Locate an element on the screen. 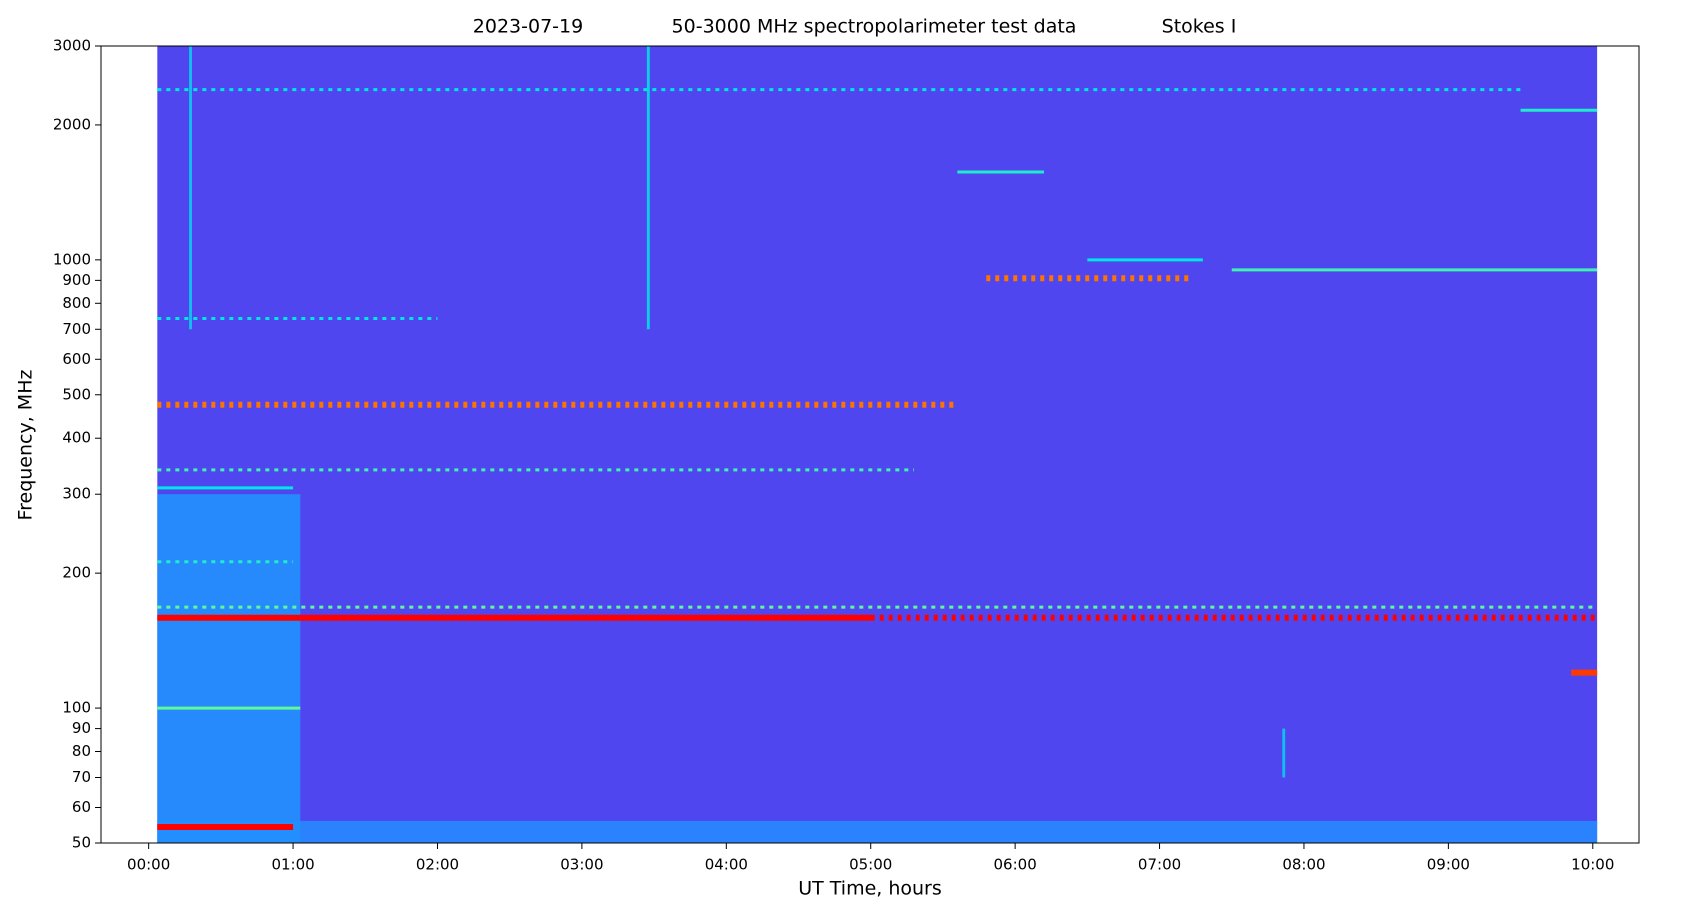  y-axis-label: Frequency, MHz is located at coordinates (26, 445).